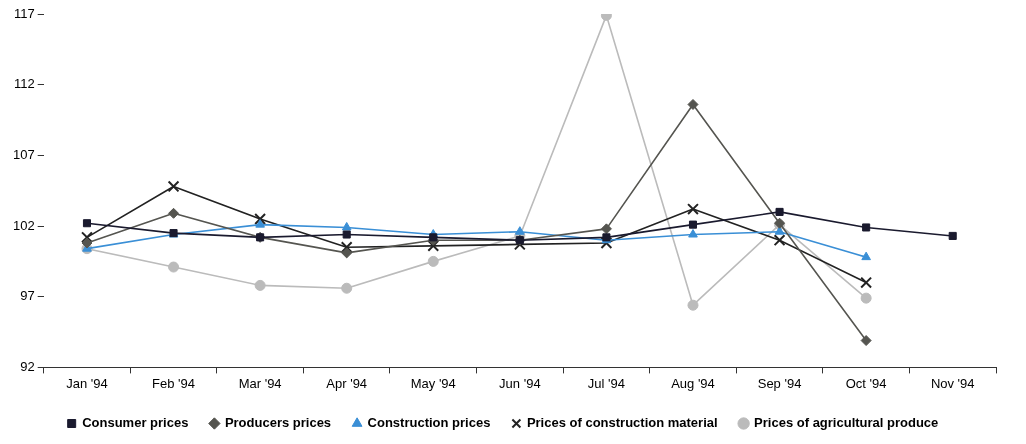  Describe the element at coordinates (87, 383) in the screenshot. I see `x-tick-label: Jan '94` at that location.